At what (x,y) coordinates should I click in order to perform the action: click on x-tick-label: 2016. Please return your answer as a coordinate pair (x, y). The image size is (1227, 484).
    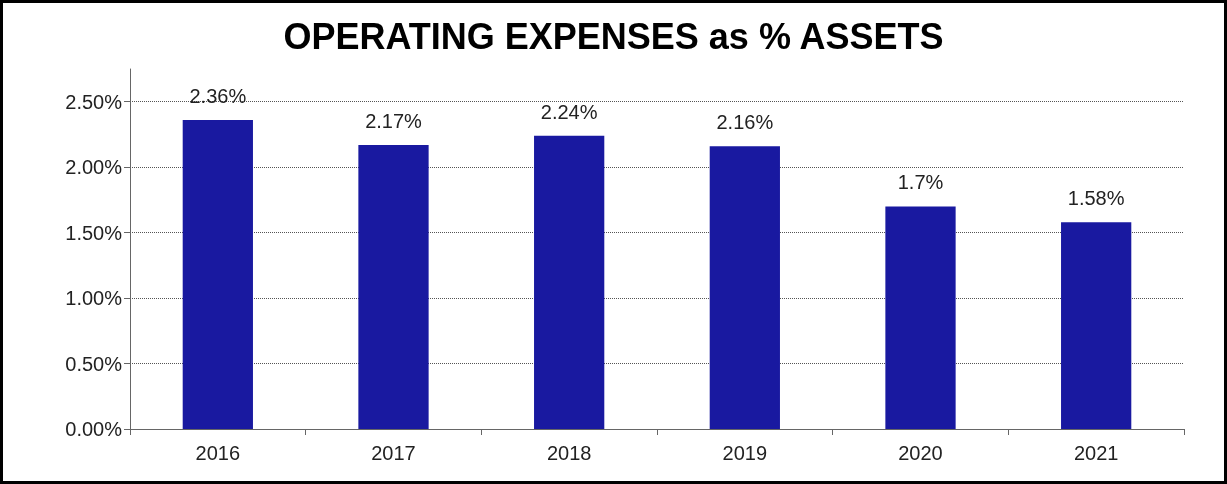
    Looking at the image, I should click on (218, 453).